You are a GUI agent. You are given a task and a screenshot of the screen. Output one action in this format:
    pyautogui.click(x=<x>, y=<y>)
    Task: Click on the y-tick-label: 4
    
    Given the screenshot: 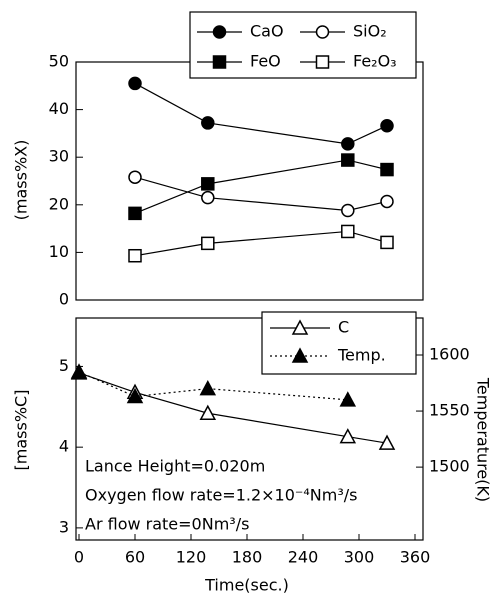 What is the action you would take?
    pyautogui.click(x=64, y=446)
    